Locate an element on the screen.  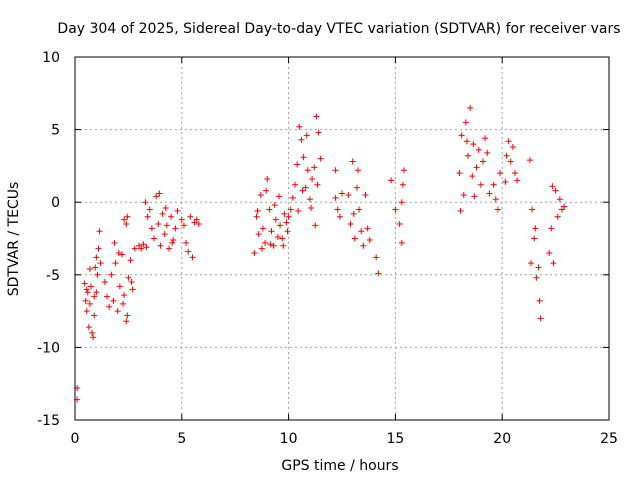
x-tick-label: 15 is located at coordinates (395, 439).